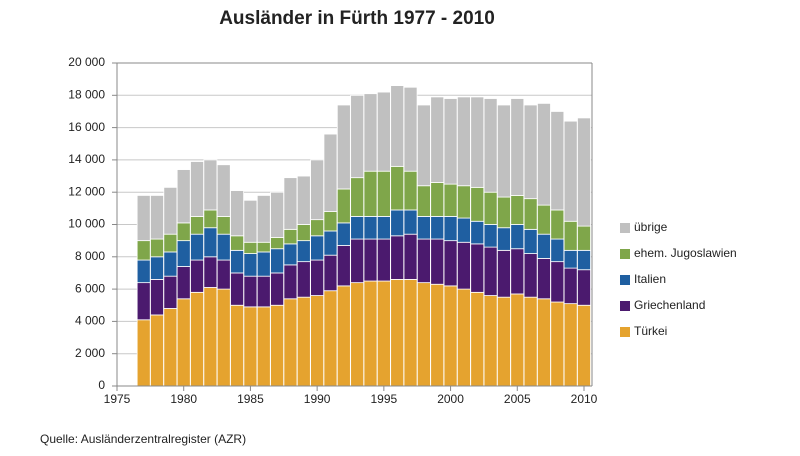 The height and width of the screenshot is (456, 800). What do you see at coordinates (143, 439) in the screenshot?
I see `source-note: Quelle: Ausländerzentralregister (AZR)` at bounding box center [143, 439].